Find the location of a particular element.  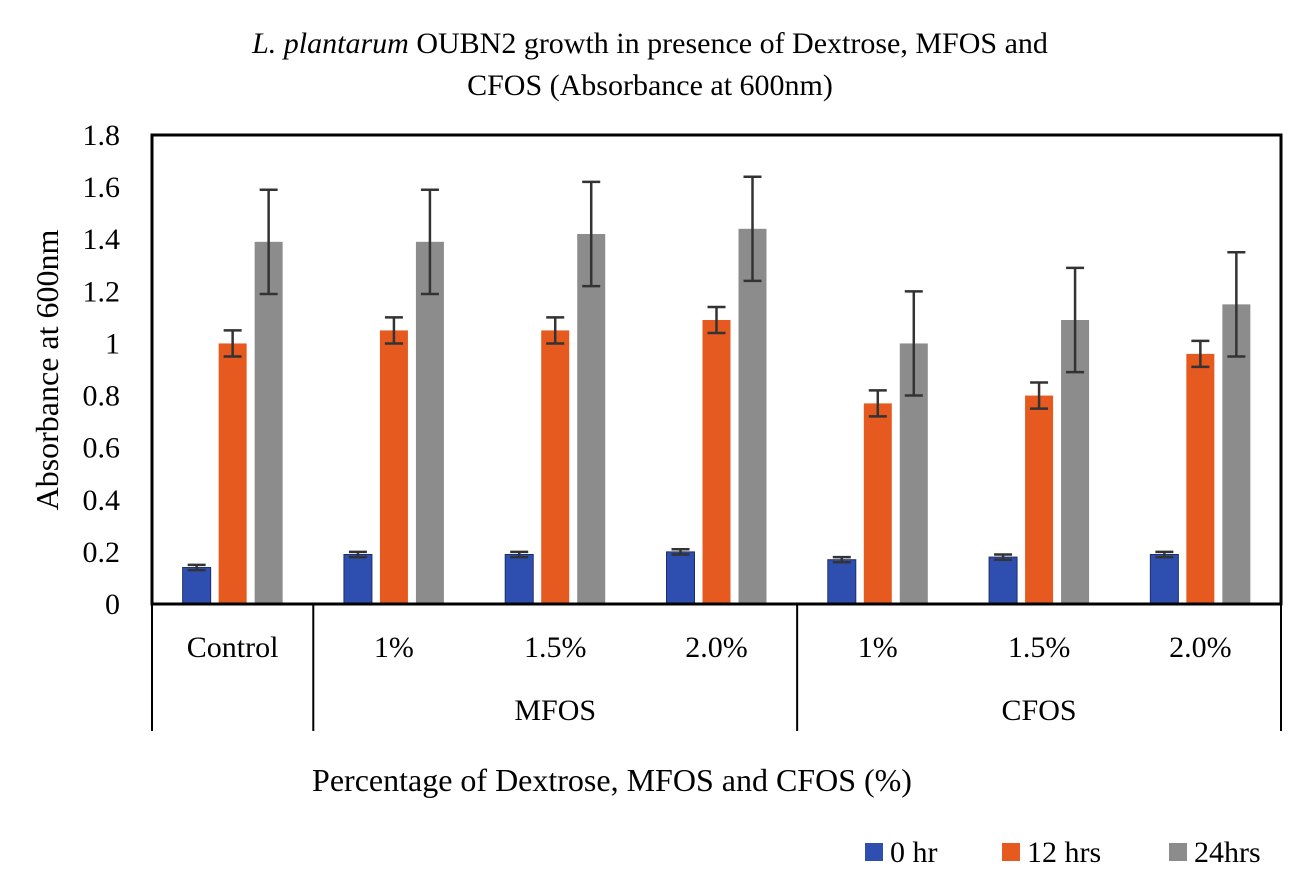

y-tick-label: 0.8 is located at coordinates (102, 396).